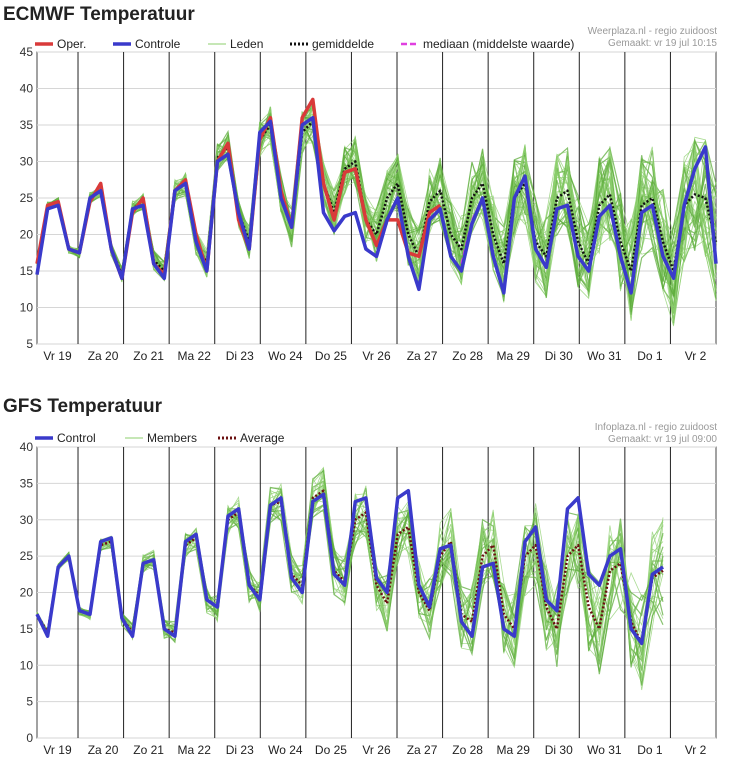 This screenshot has width=731, height=765. Describe the element at coordinates (662, 43) in the screenshot. I see `ecmwf-credit-made: Gemaakt: vr 19 jul 10:15` at that location.